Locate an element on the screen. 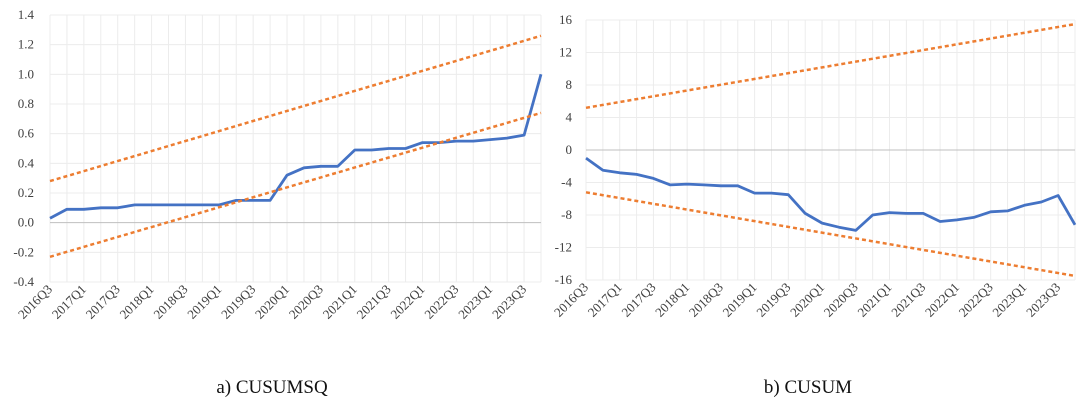 This screenshot has width=1078, height=403. statistic-line is located at coordinates (831, 194).